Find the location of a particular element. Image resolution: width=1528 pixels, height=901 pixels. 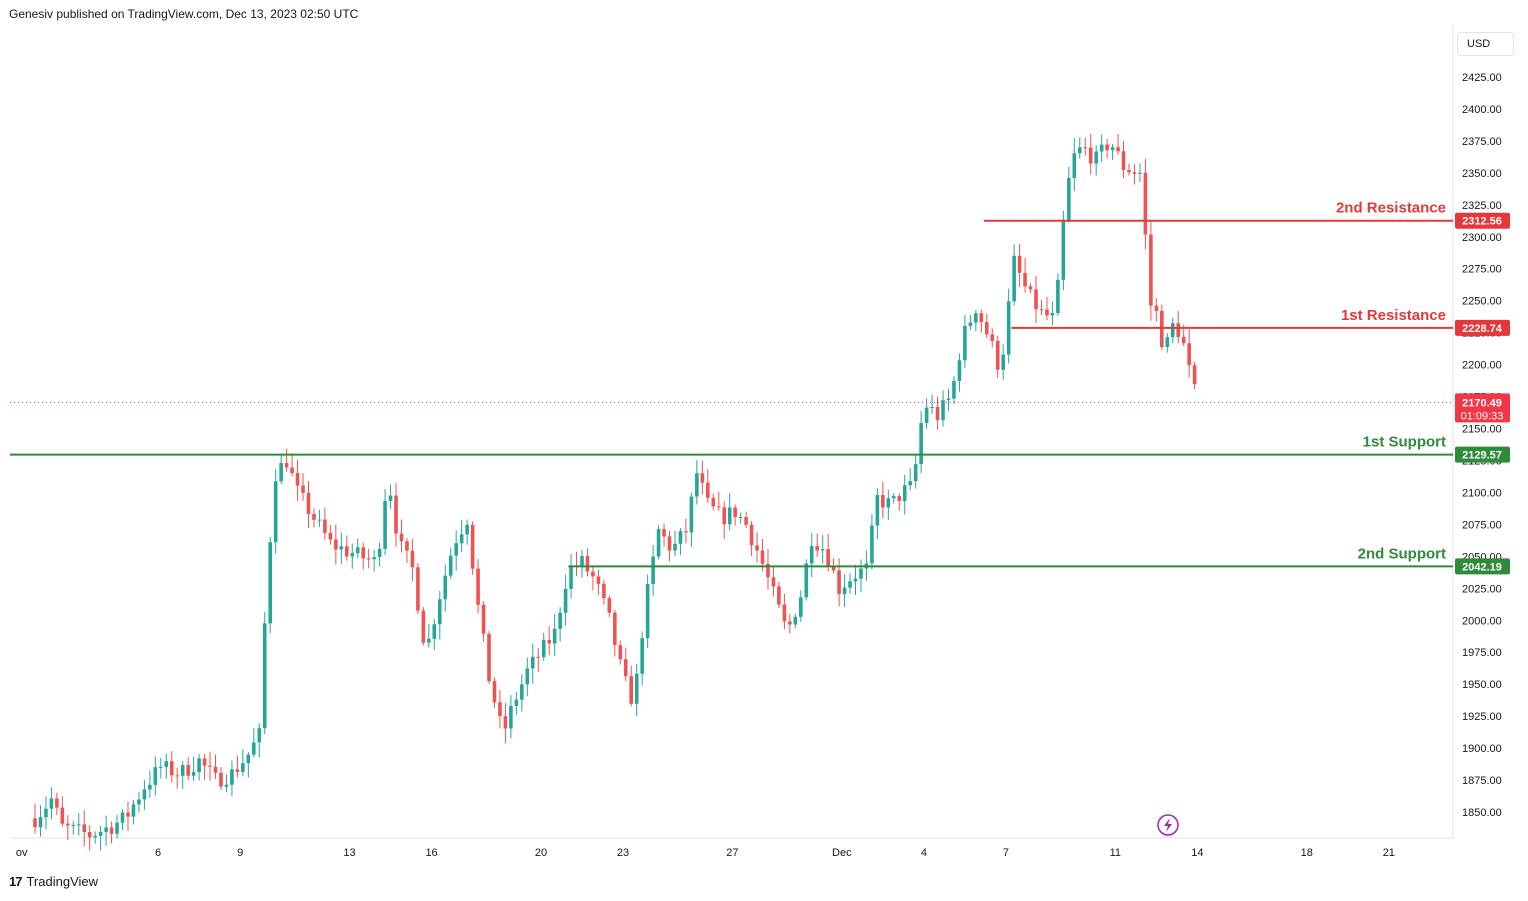

y-tick-label: 2250.00 is located at coordinates (1482, 302).